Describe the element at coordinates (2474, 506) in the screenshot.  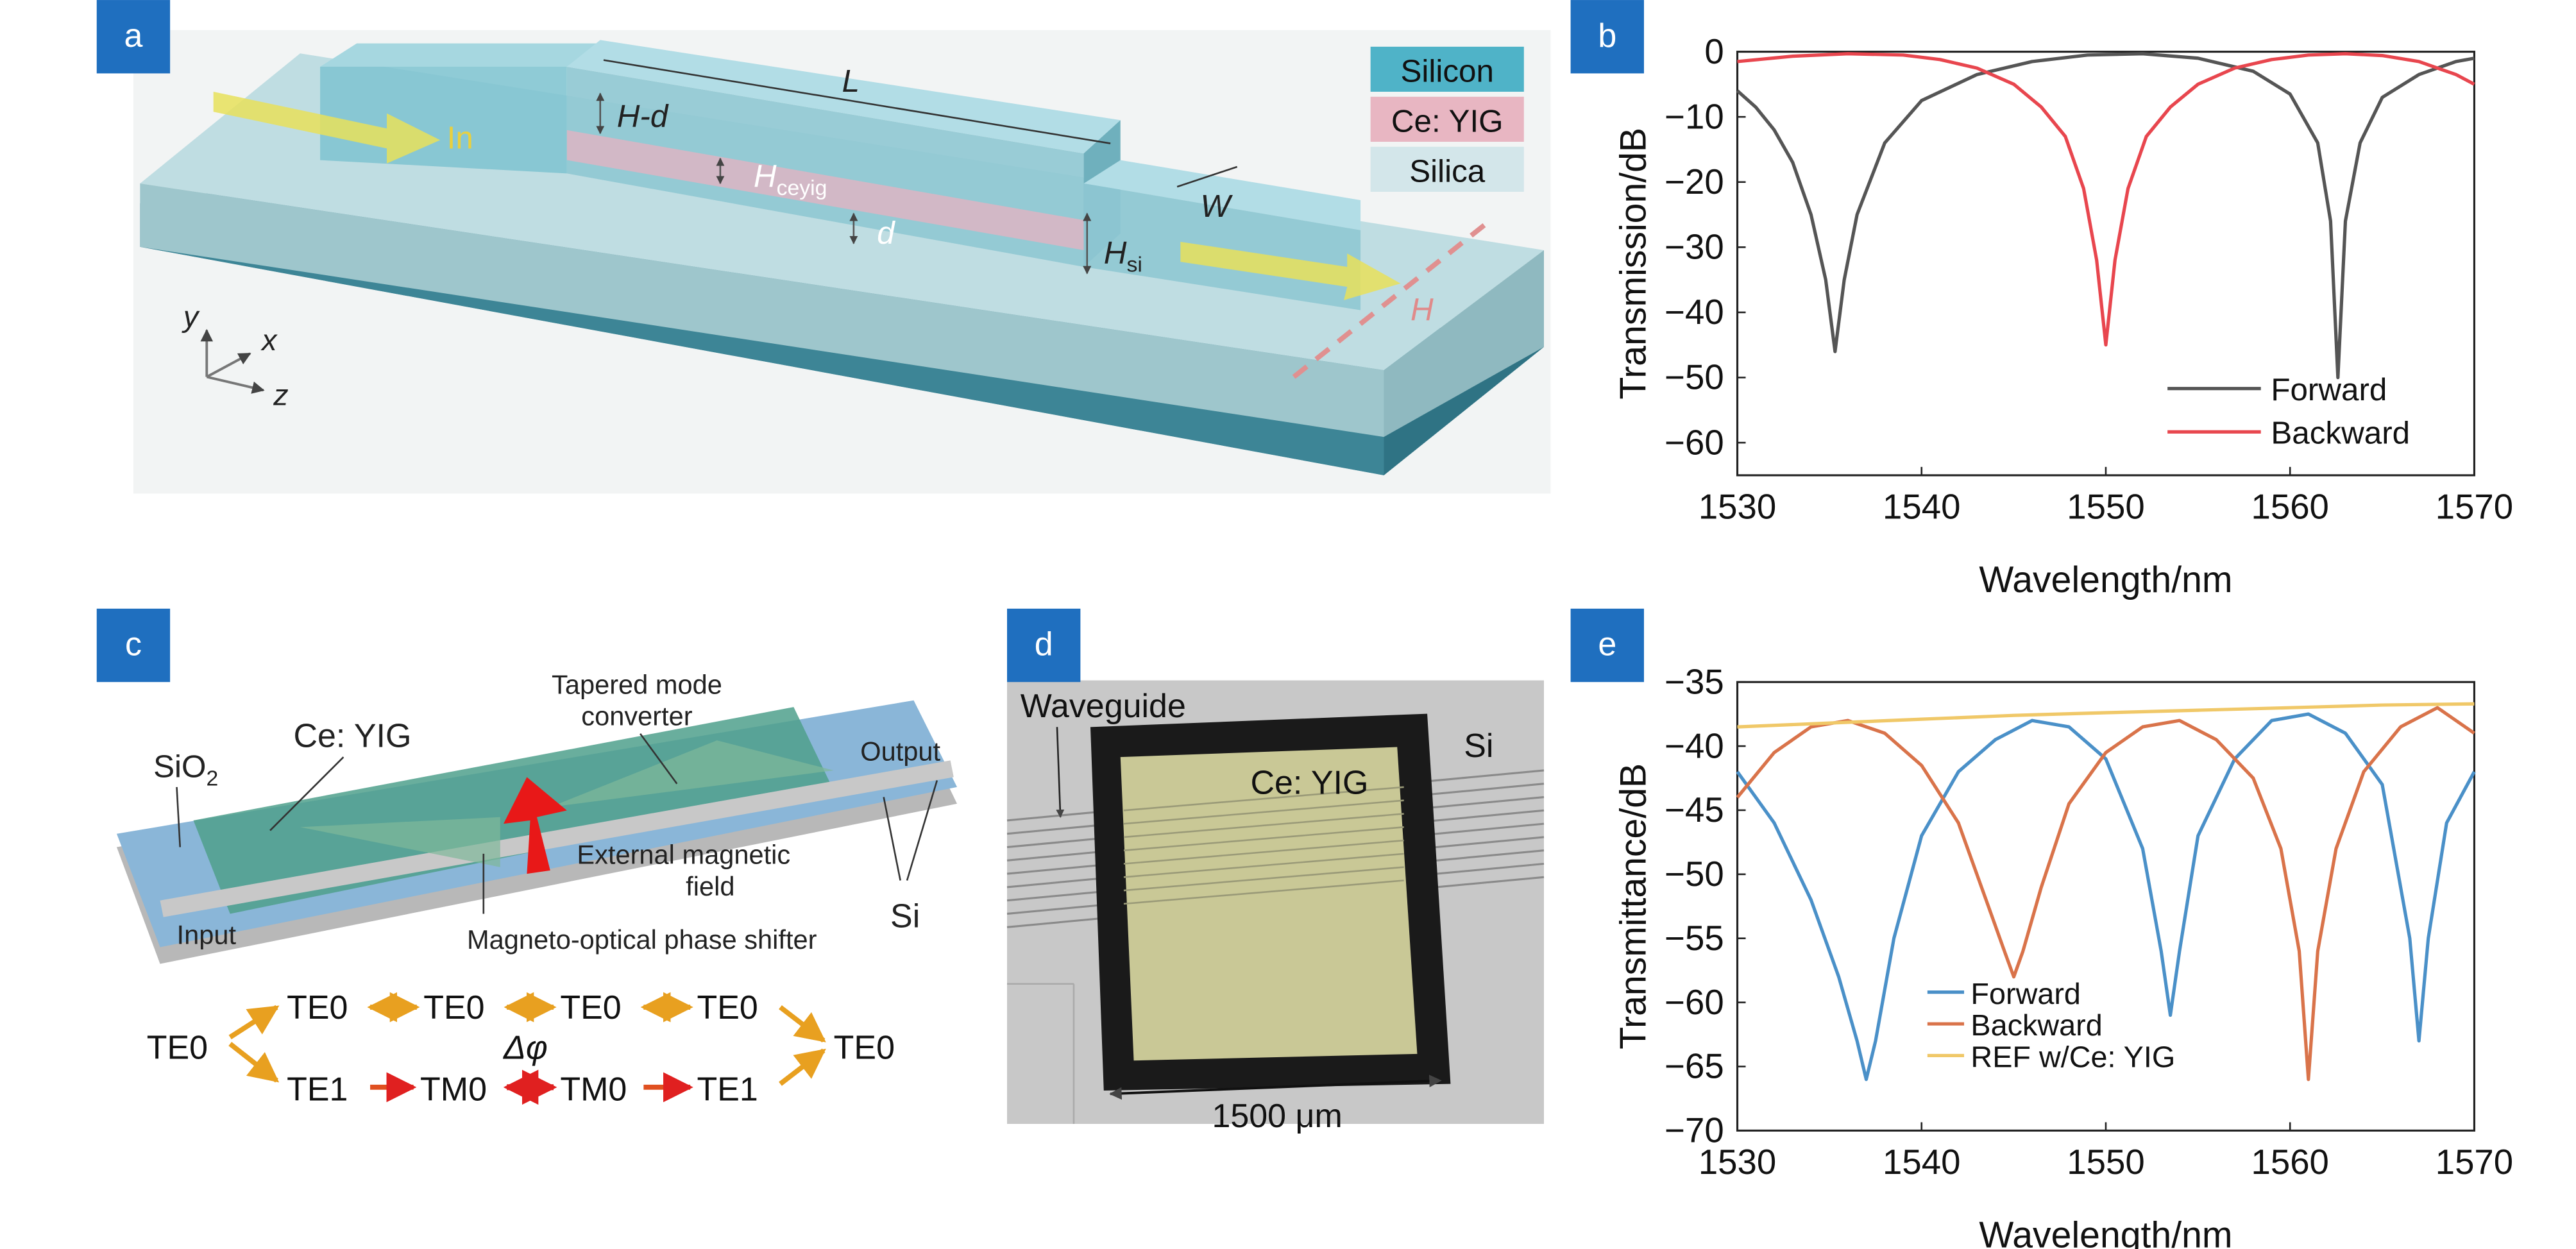
I see `x-tick-label-b: 1570` at that location.